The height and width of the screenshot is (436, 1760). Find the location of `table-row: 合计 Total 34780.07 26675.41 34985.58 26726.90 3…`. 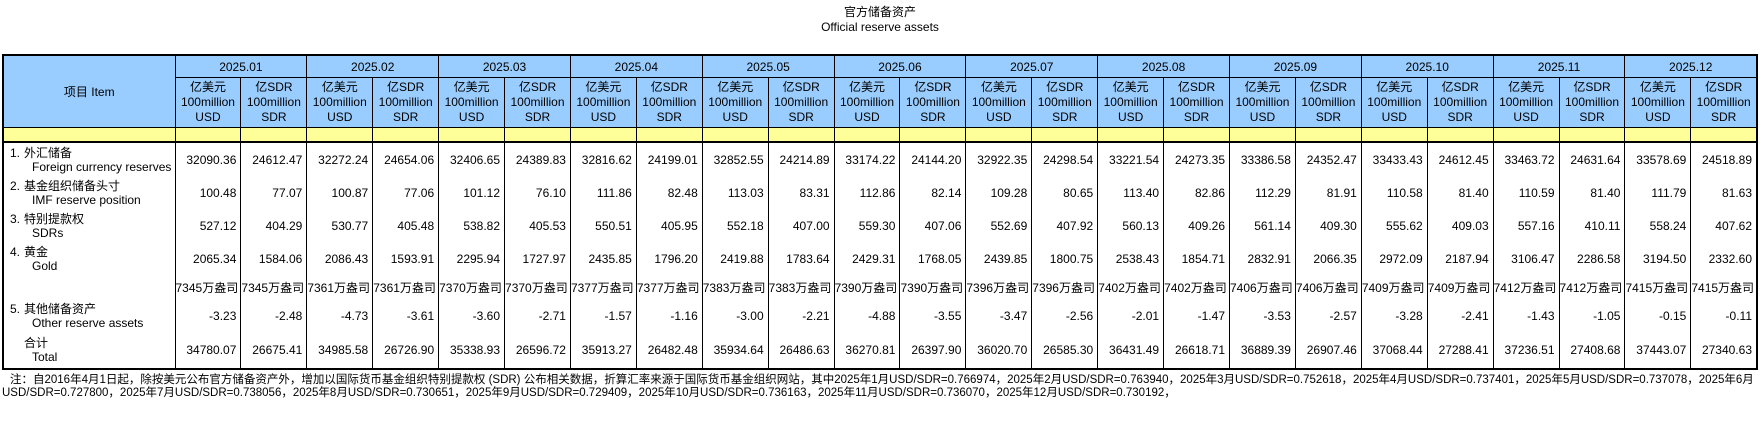

table-row: 合计 Total 34780.07 26675.41 34985.58 26726.90 3… is located at coordinates (880, 350).